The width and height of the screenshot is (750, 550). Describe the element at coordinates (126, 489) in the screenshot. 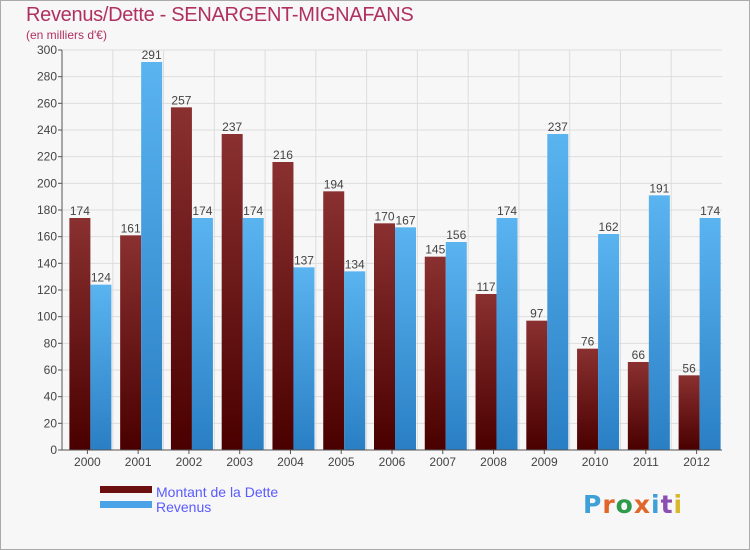

I see `legend-swatch-dette` at that location.